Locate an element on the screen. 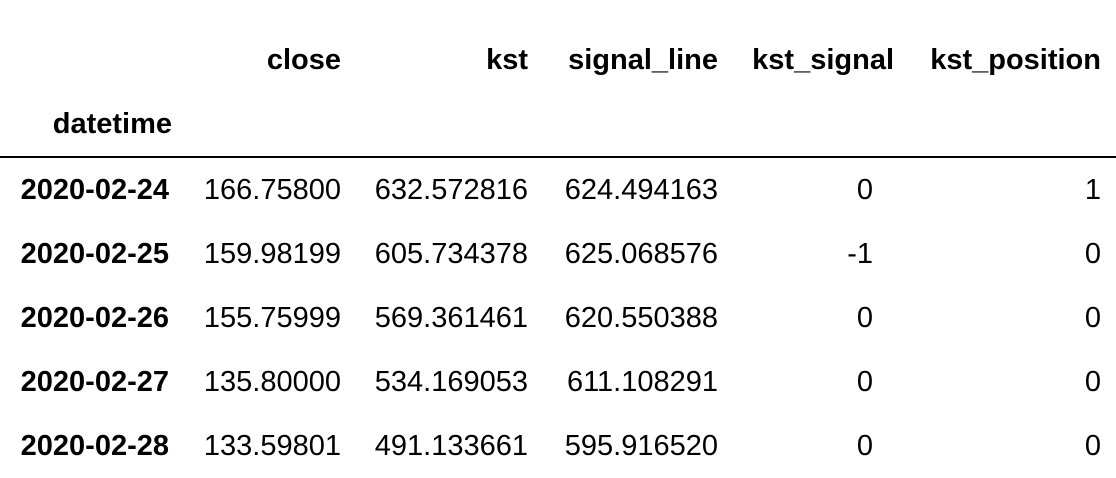  column-header-kst-position: kst_position is located at coordinates (1015, 59).